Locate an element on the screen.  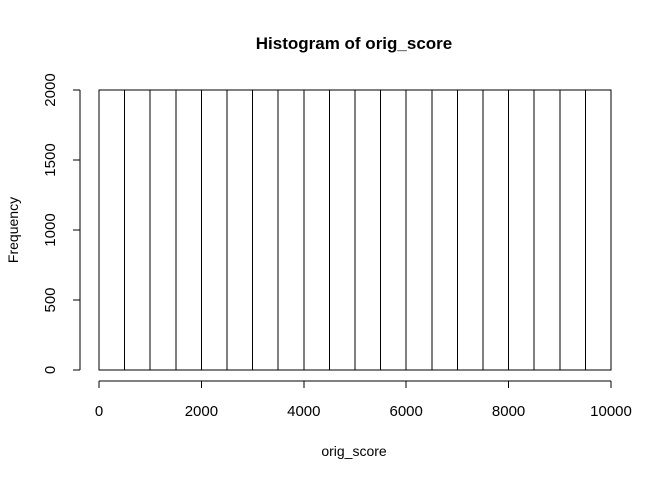
y-tick-label: 0 is located at coordinates (50, 370).